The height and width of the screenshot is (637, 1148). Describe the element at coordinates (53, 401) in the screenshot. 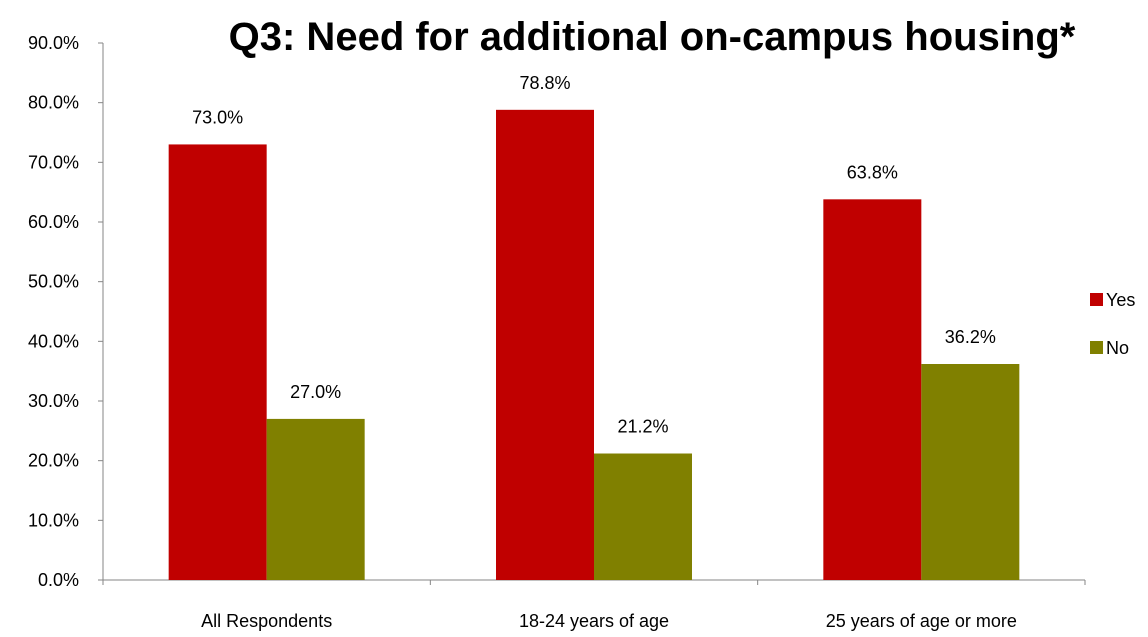

I see `y-tick-label: 30.0%` at that location.